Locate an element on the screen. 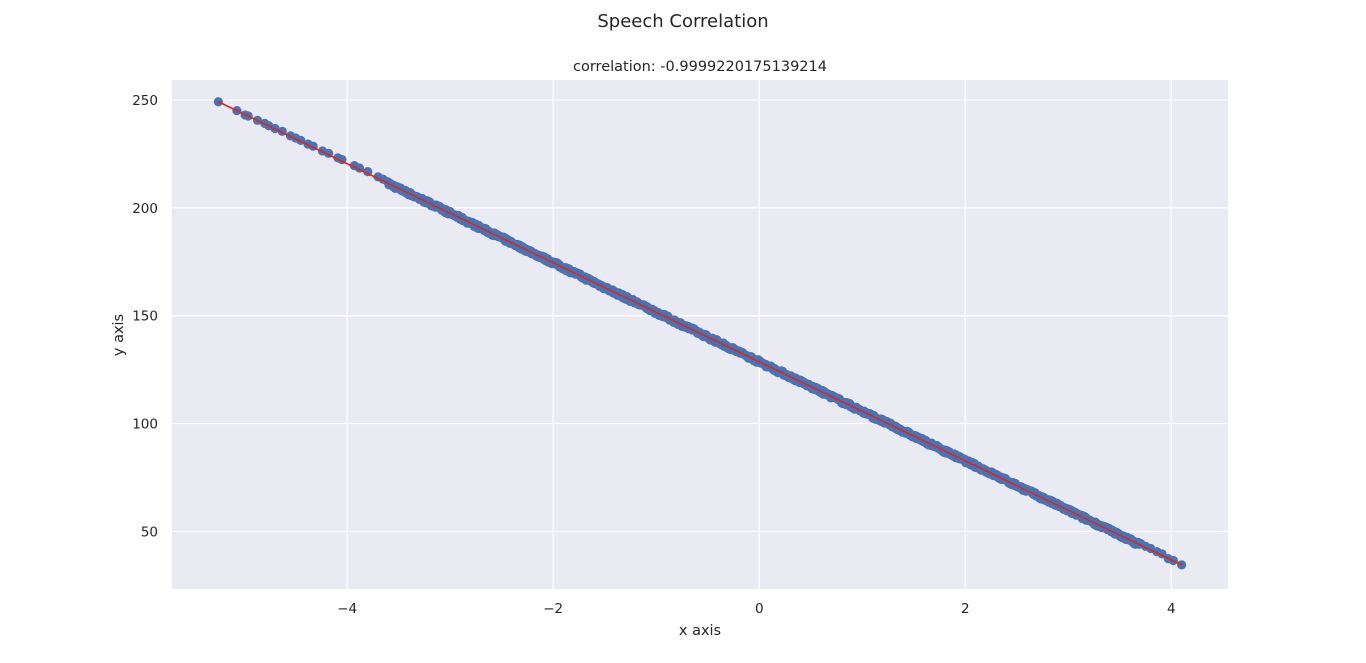 The height and width of the screenshot is (663, 1366). x-tick-label: 2 is located at coordinates (965, 609).